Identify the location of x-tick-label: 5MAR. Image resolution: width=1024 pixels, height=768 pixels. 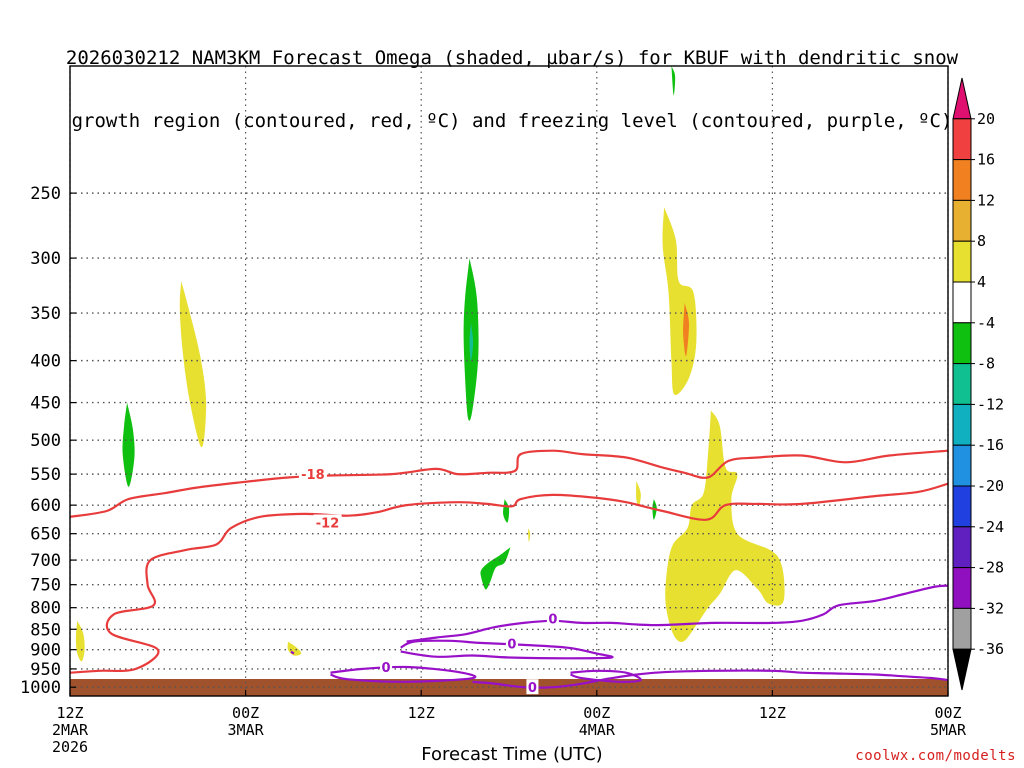
(948, 730).